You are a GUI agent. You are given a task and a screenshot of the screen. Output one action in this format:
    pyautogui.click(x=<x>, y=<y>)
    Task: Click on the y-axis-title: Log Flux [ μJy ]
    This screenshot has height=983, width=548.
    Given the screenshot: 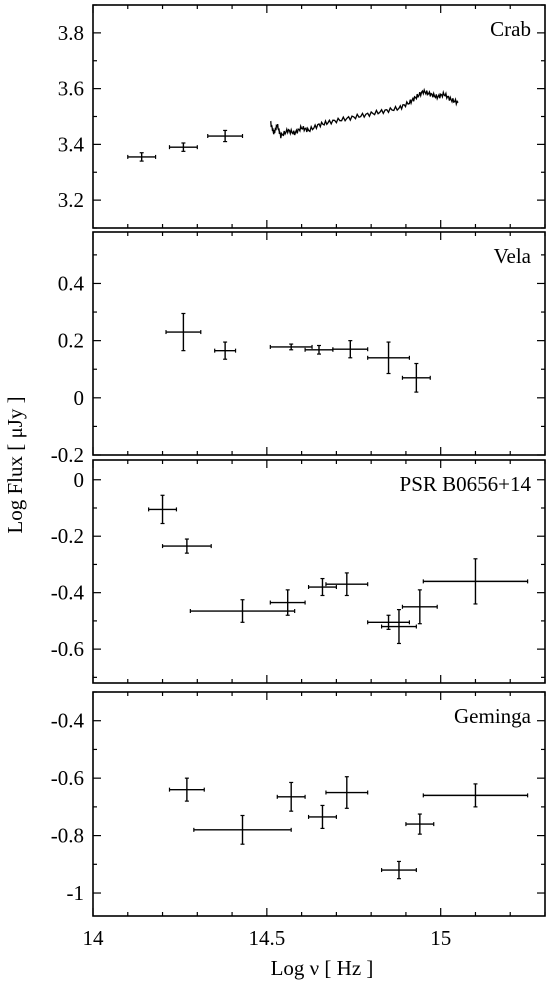 What is the action you would take?
    pyautogui.click(x=15, y=464)
    